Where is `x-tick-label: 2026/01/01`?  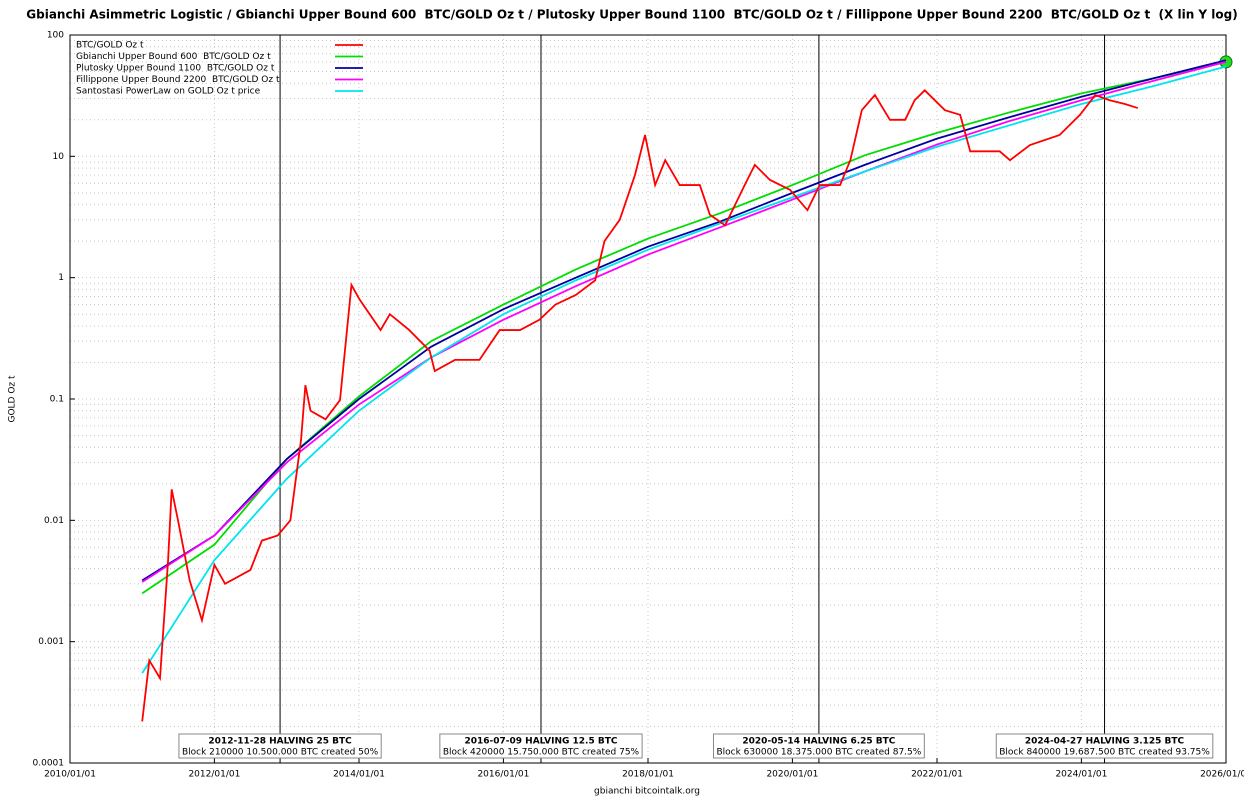 x-tick-label: 2026/01/01 is located at coordinates (1222, 775).